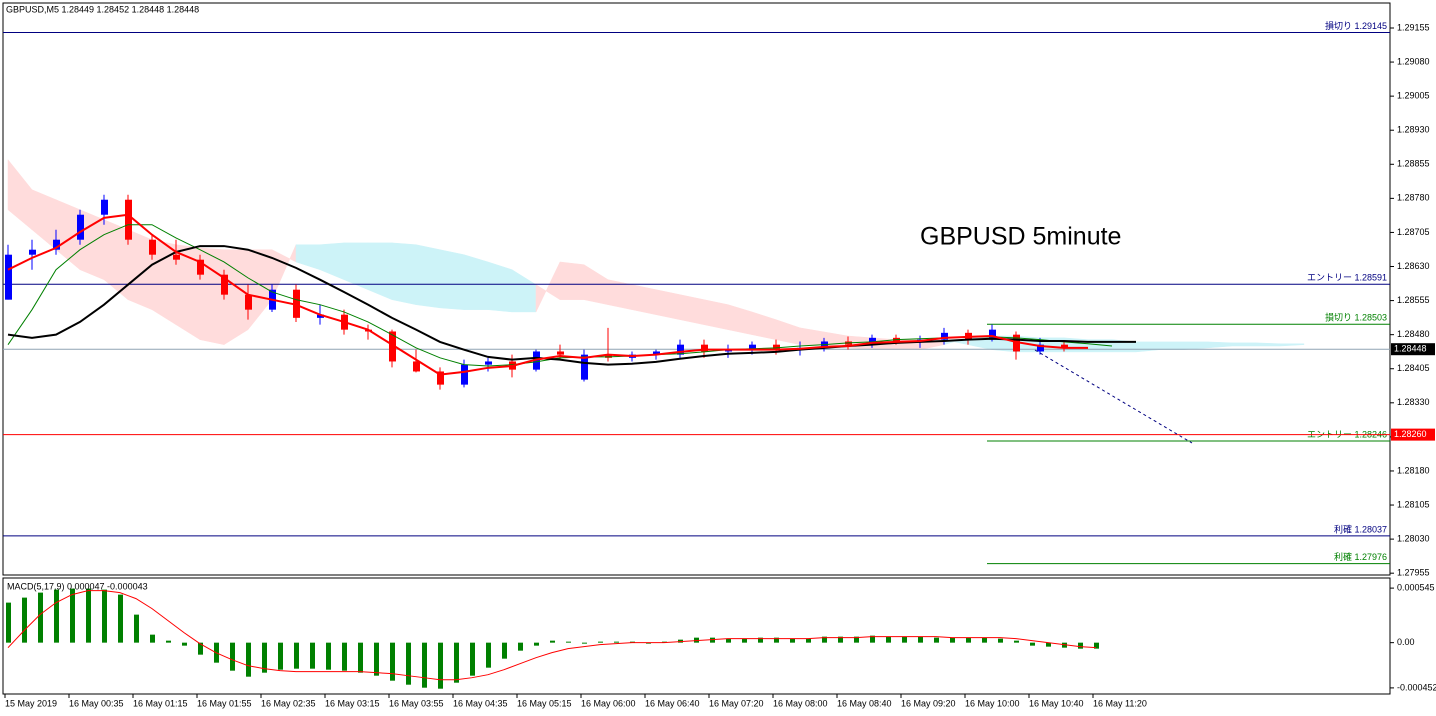  I want to click on y-tick-label: 1.28855, so click(1413, 164).